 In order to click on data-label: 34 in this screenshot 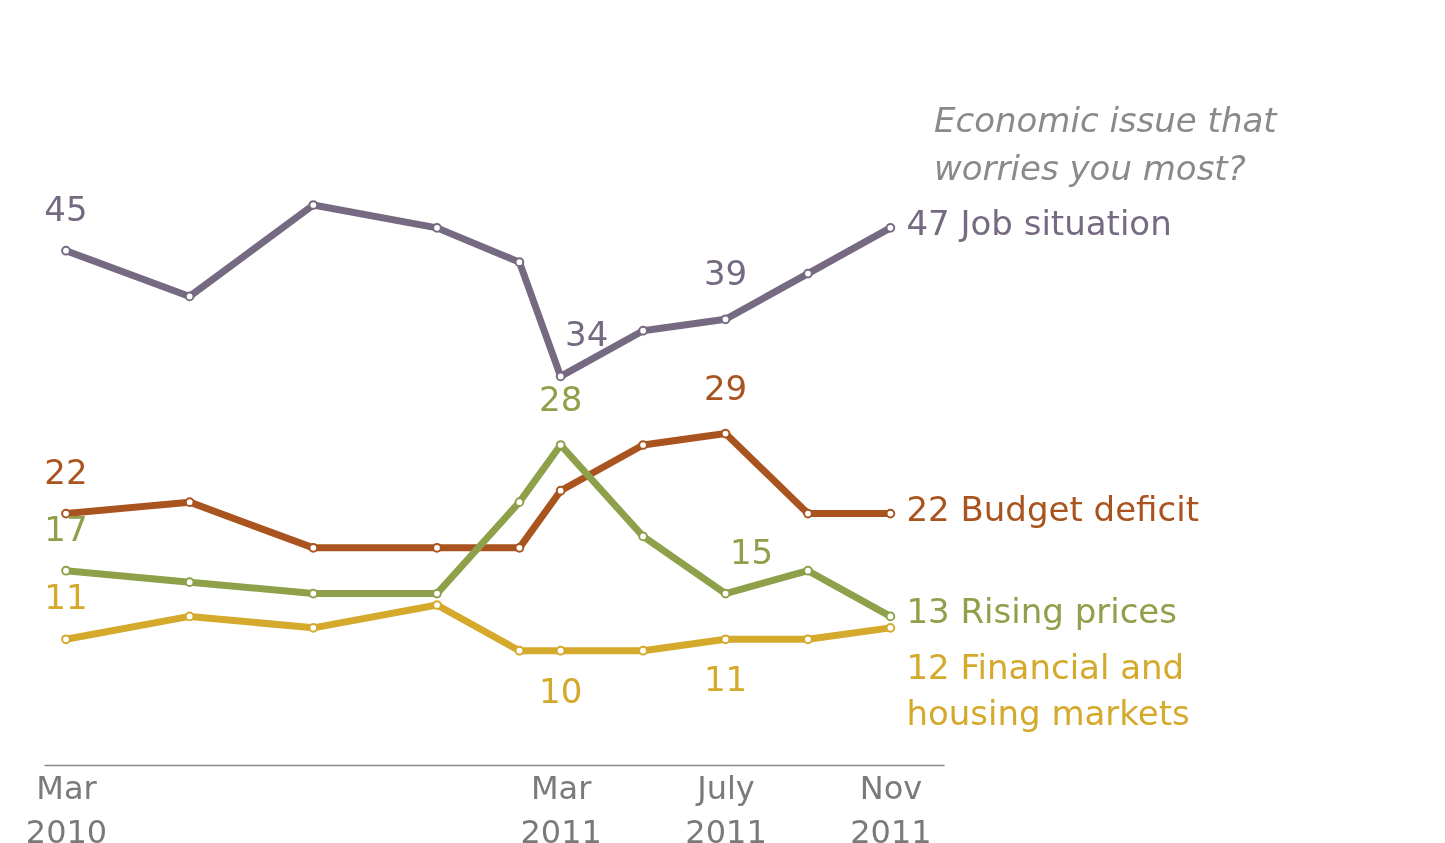, I will do `click(587, 334)`.